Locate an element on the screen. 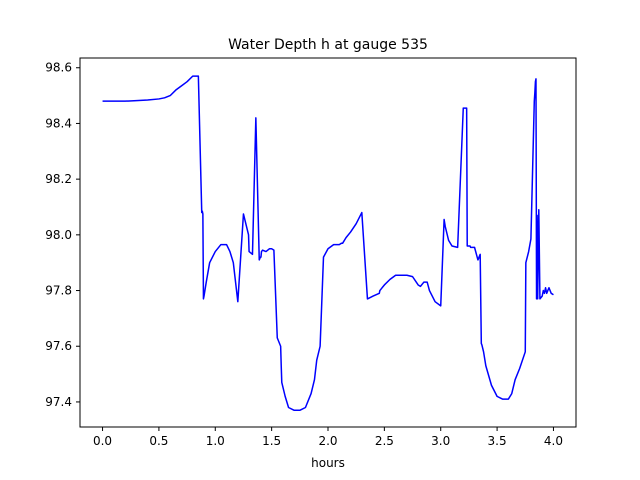 The image size is (640, 480). chart-title: Water Depth h at gauge 535 is located at coordinates (328, 45).